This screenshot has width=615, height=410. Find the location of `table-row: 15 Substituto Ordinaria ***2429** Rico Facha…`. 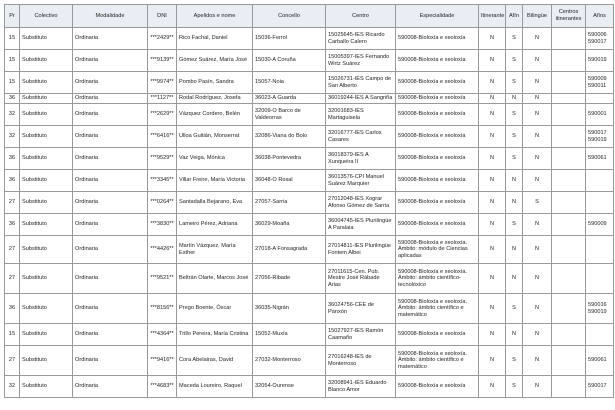

table-row: 15 Substituto Ordinaria ***2429** Rico Facha… is located at coordinates (309, 38).